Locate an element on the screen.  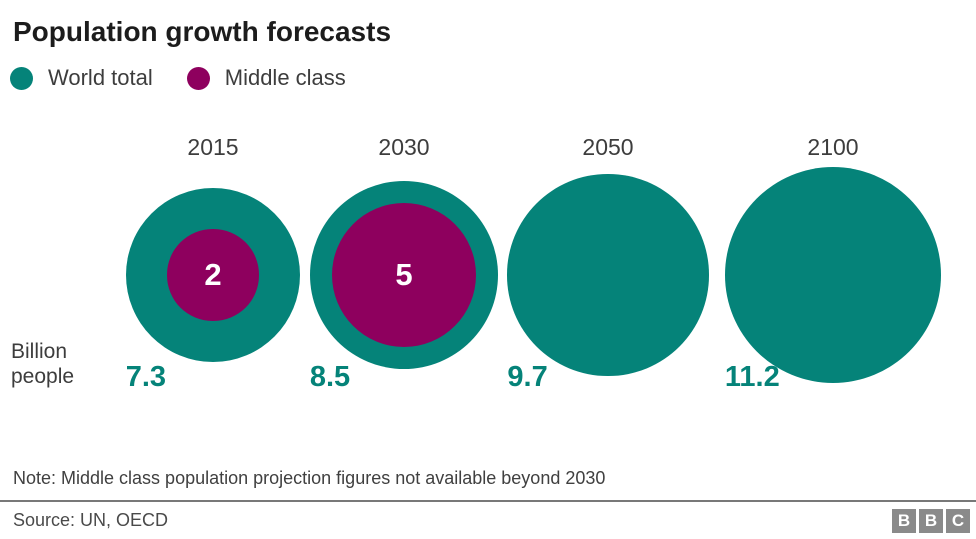
bbc-logo-block: C is located at coordinates (958, 521).